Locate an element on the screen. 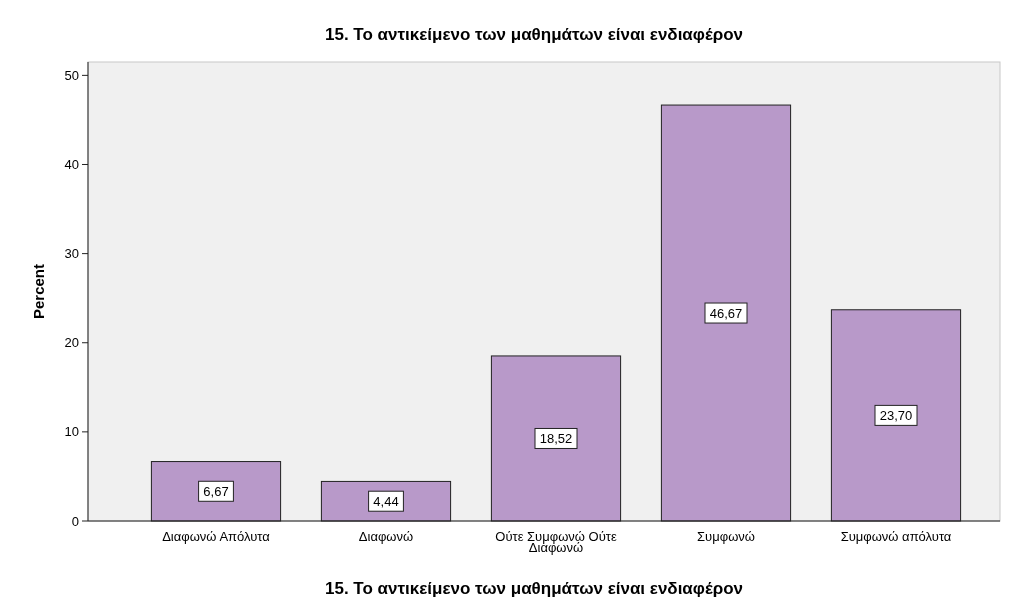 This screenshot has width=1018, height=616. y-axis-title: Percent is located at coordinates (38, 291).